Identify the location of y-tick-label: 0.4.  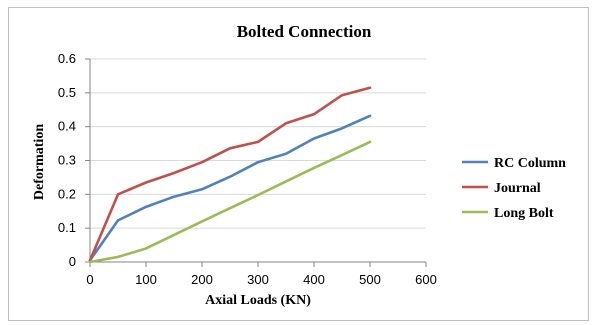
(67, 126).